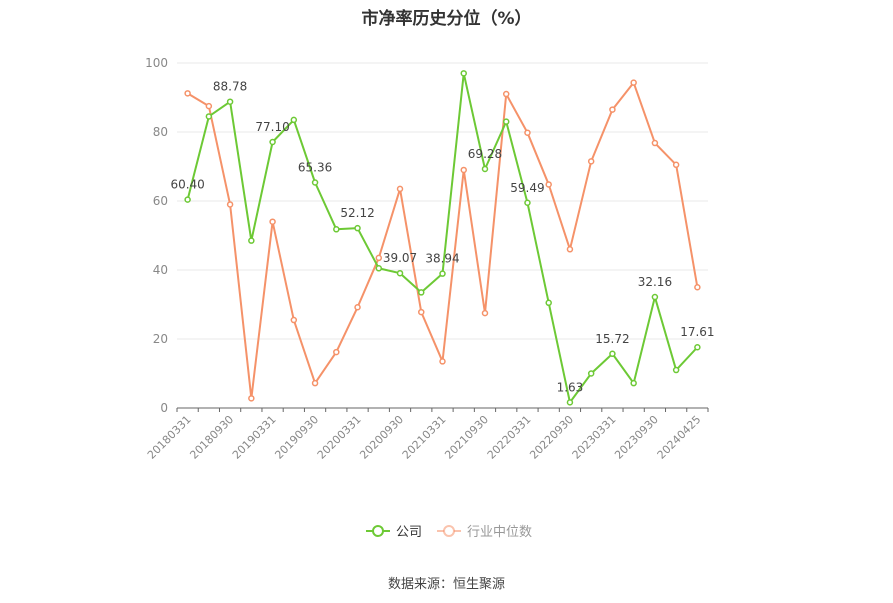  I want to click on data-label: 65.36, so click(315, 168).